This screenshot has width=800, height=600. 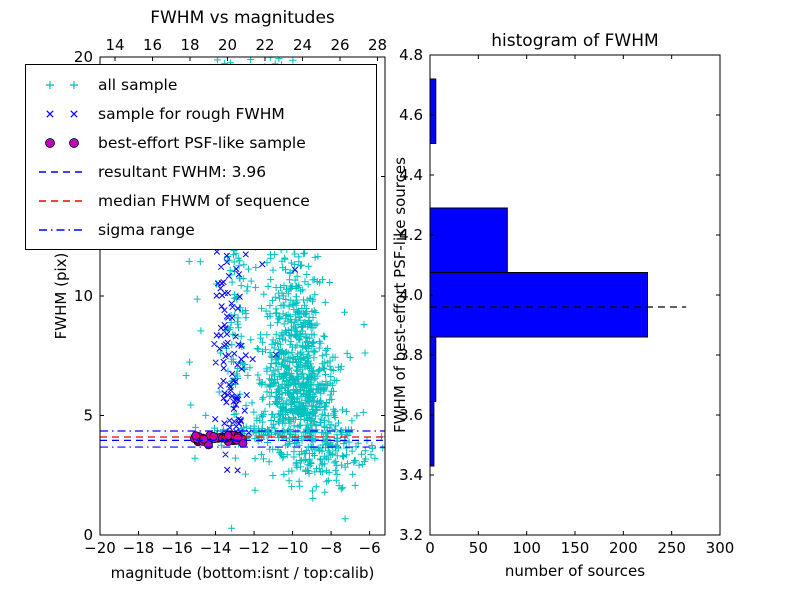 What do you see at coordinates (411, 415) in the screenshot?
I see `svg-text: 3.6` at bounding box center [411, 415].